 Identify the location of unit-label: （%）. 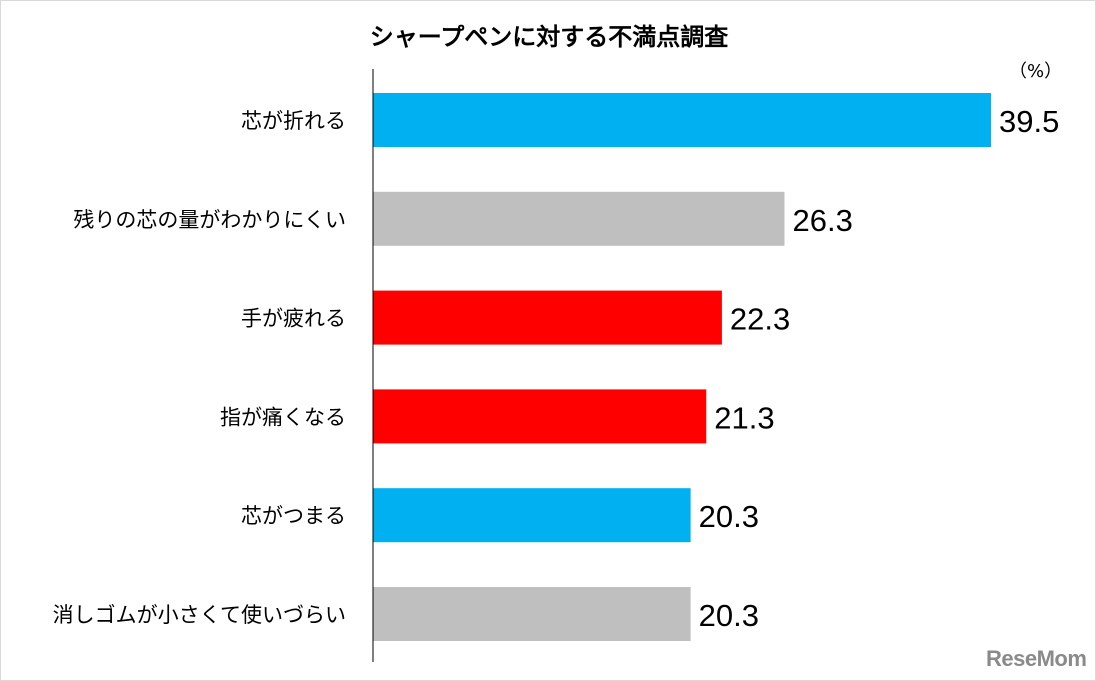
(1036, 71).